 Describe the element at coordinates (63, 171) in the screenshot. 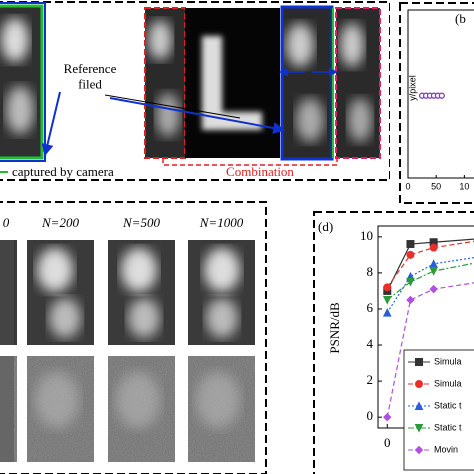

I see `camera-label: captured by camera` at that location.